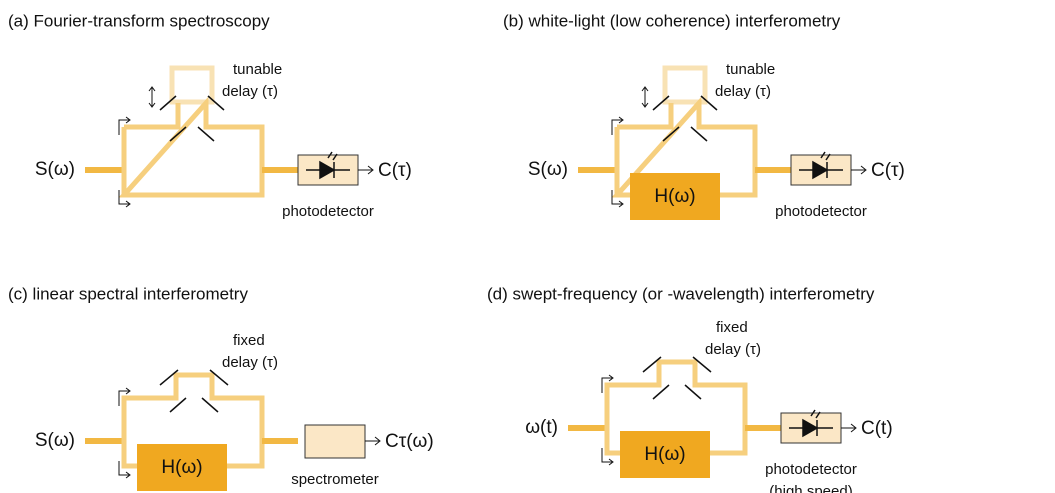  Describe the element at coordinates (409, 441) in the screenshot. I see `output-label: Cτ(ω)` at that location.